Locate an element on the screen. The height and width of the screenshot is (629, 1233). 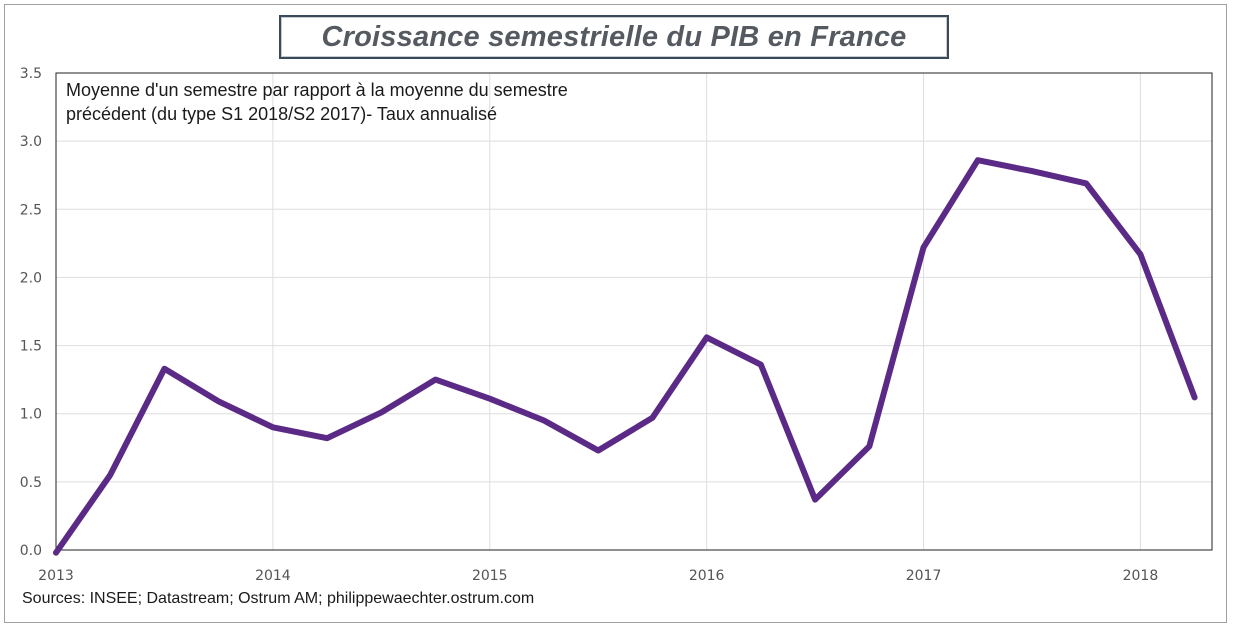
y-tick-label: 3.0 is located at coordinates (31, 142).